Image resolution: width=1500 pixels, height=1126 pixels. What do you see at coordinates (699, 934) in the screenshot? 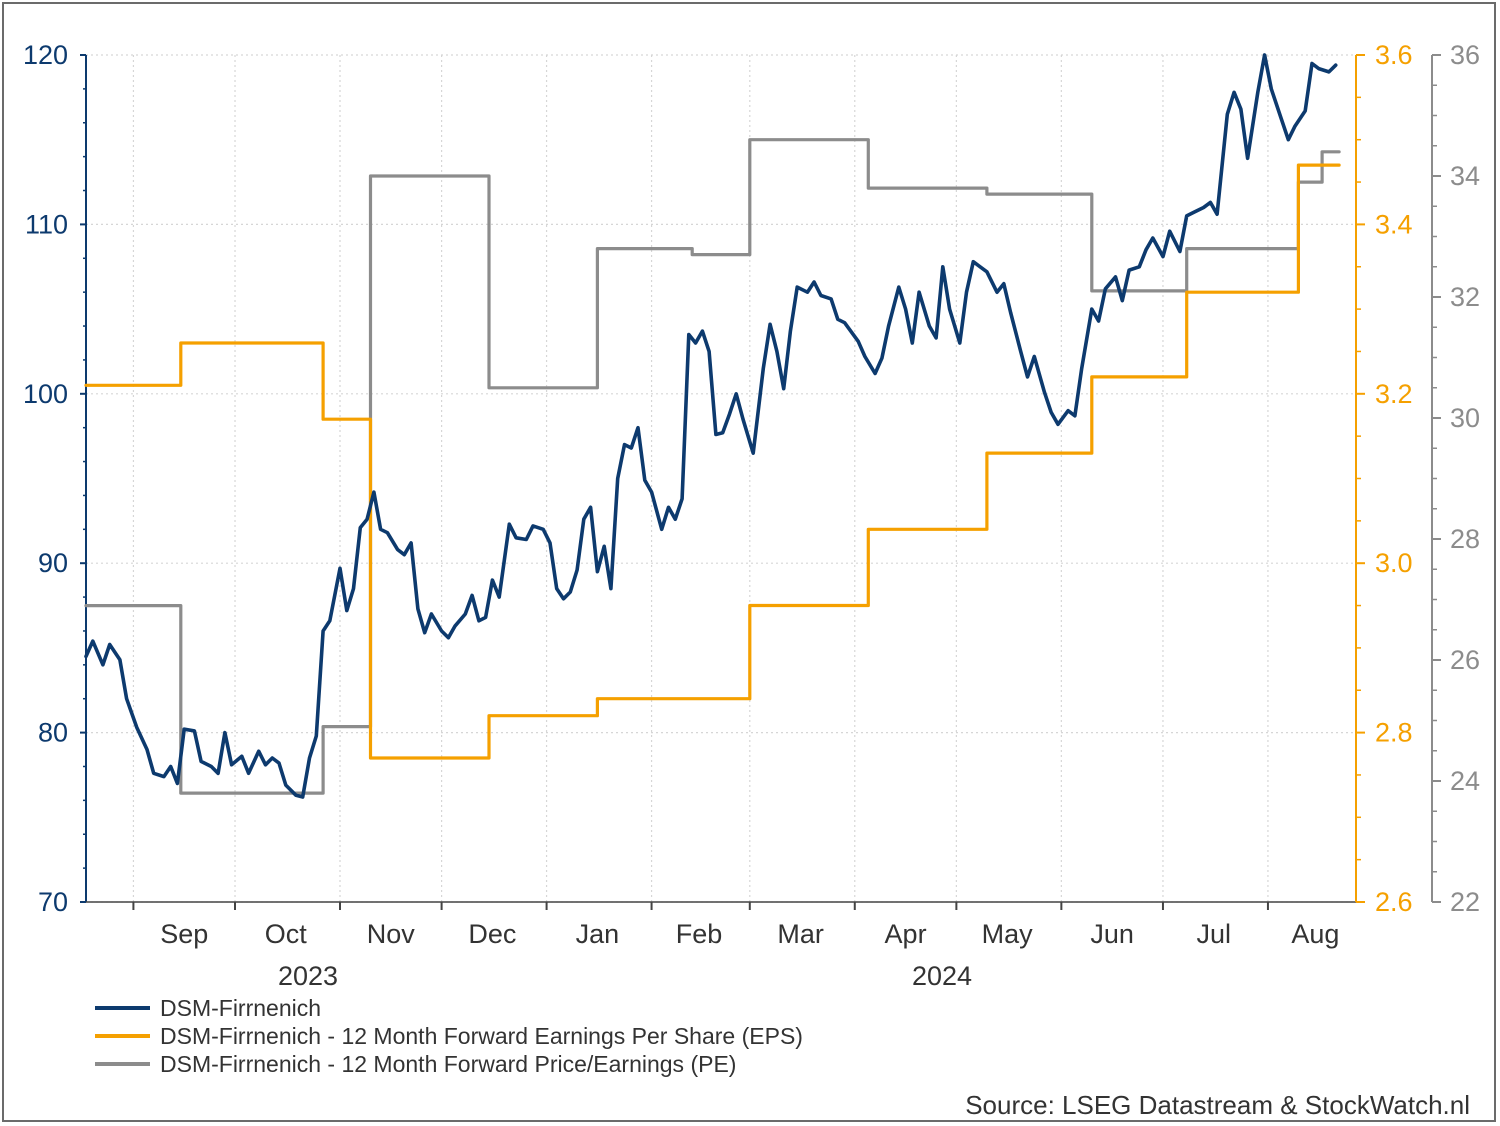
I see `x-axis-month-label: Feb` at bounding box center [699, 934].